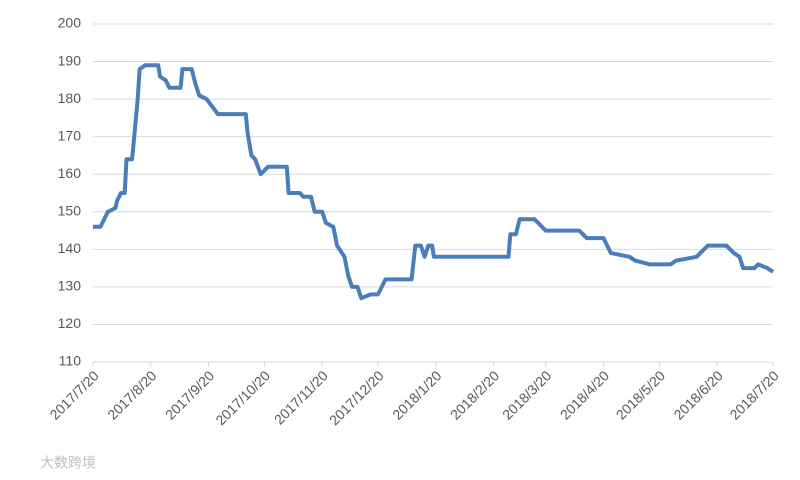  I want to click on y-tick-label: 180, so click(70, 98).